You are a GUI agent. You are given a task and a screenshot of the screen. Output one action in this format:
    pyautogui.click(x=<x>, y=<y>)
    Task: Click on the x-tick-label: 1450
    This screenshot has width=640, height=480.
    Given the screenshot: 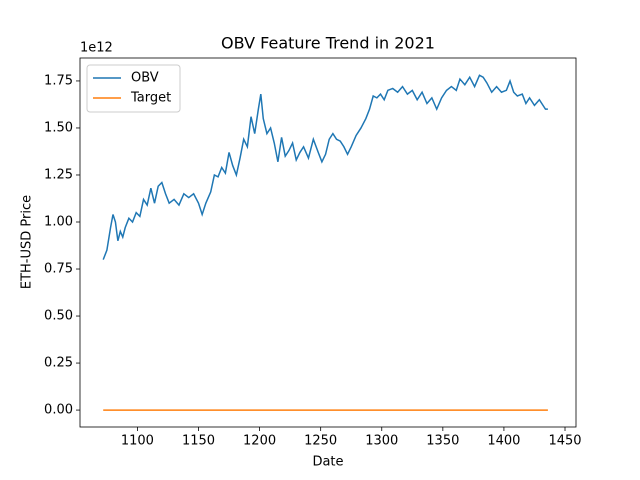 What is the action you would take?
    pyautogui.click(x=564, y=441)
    